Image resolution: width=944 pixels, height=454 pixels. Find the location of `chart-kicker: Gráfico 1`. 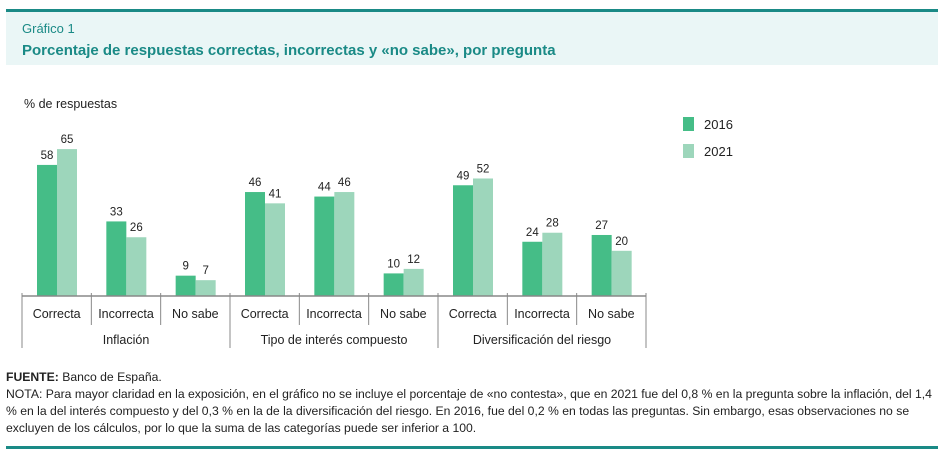

chart-kicker: Gráfico 1 is located at coordinates (48, 28).